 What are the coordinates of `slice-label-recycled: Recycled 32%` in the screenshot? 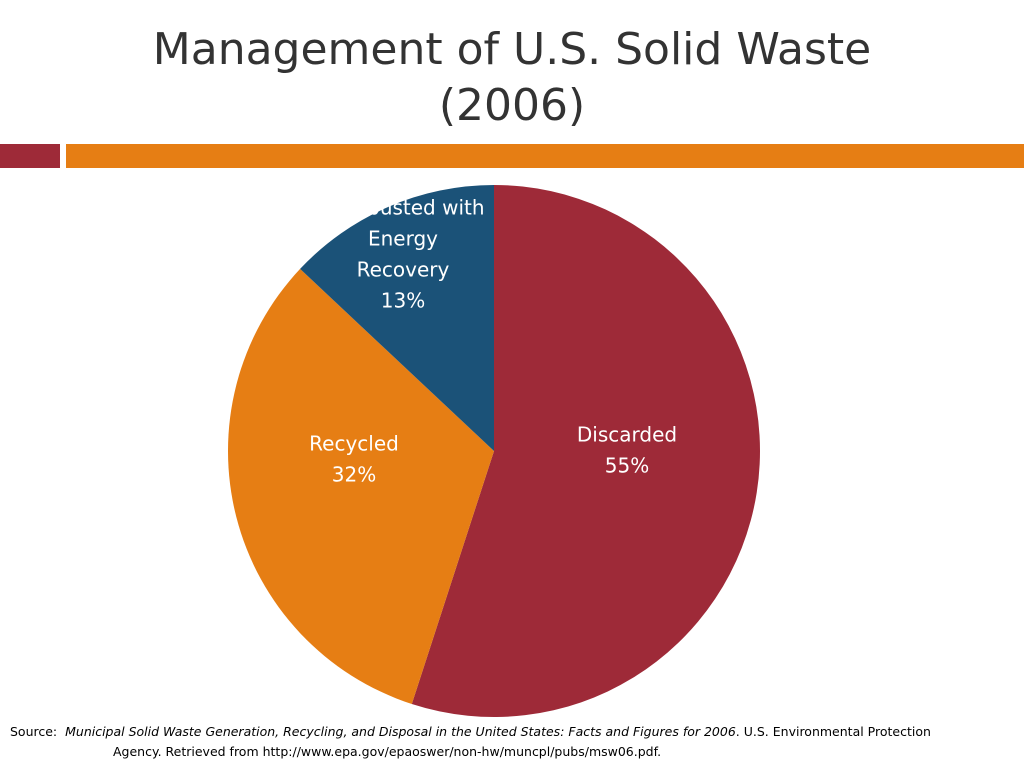 It's located at (354, 459).